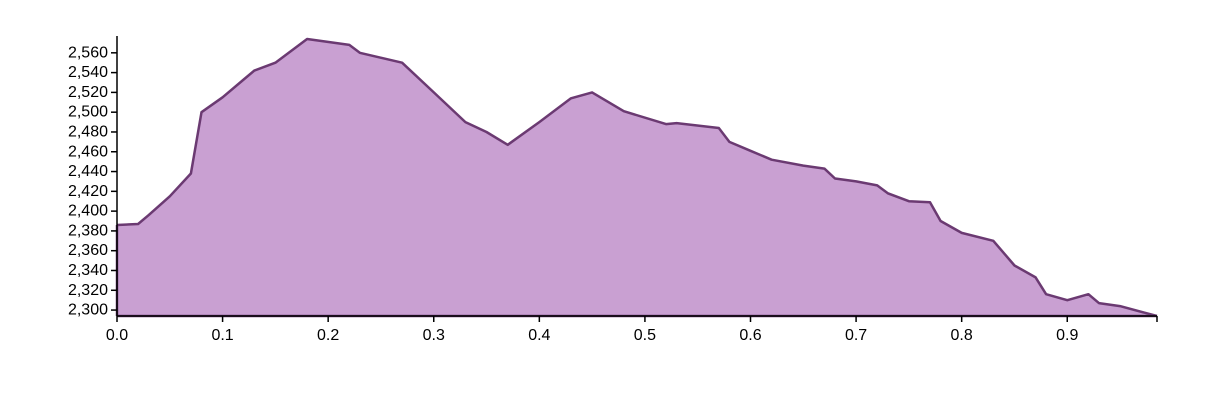 Image resolution: width=1216 pixels, height=400 pixels. I want to click on x-tick-label: 0.1, so click(222, 335).